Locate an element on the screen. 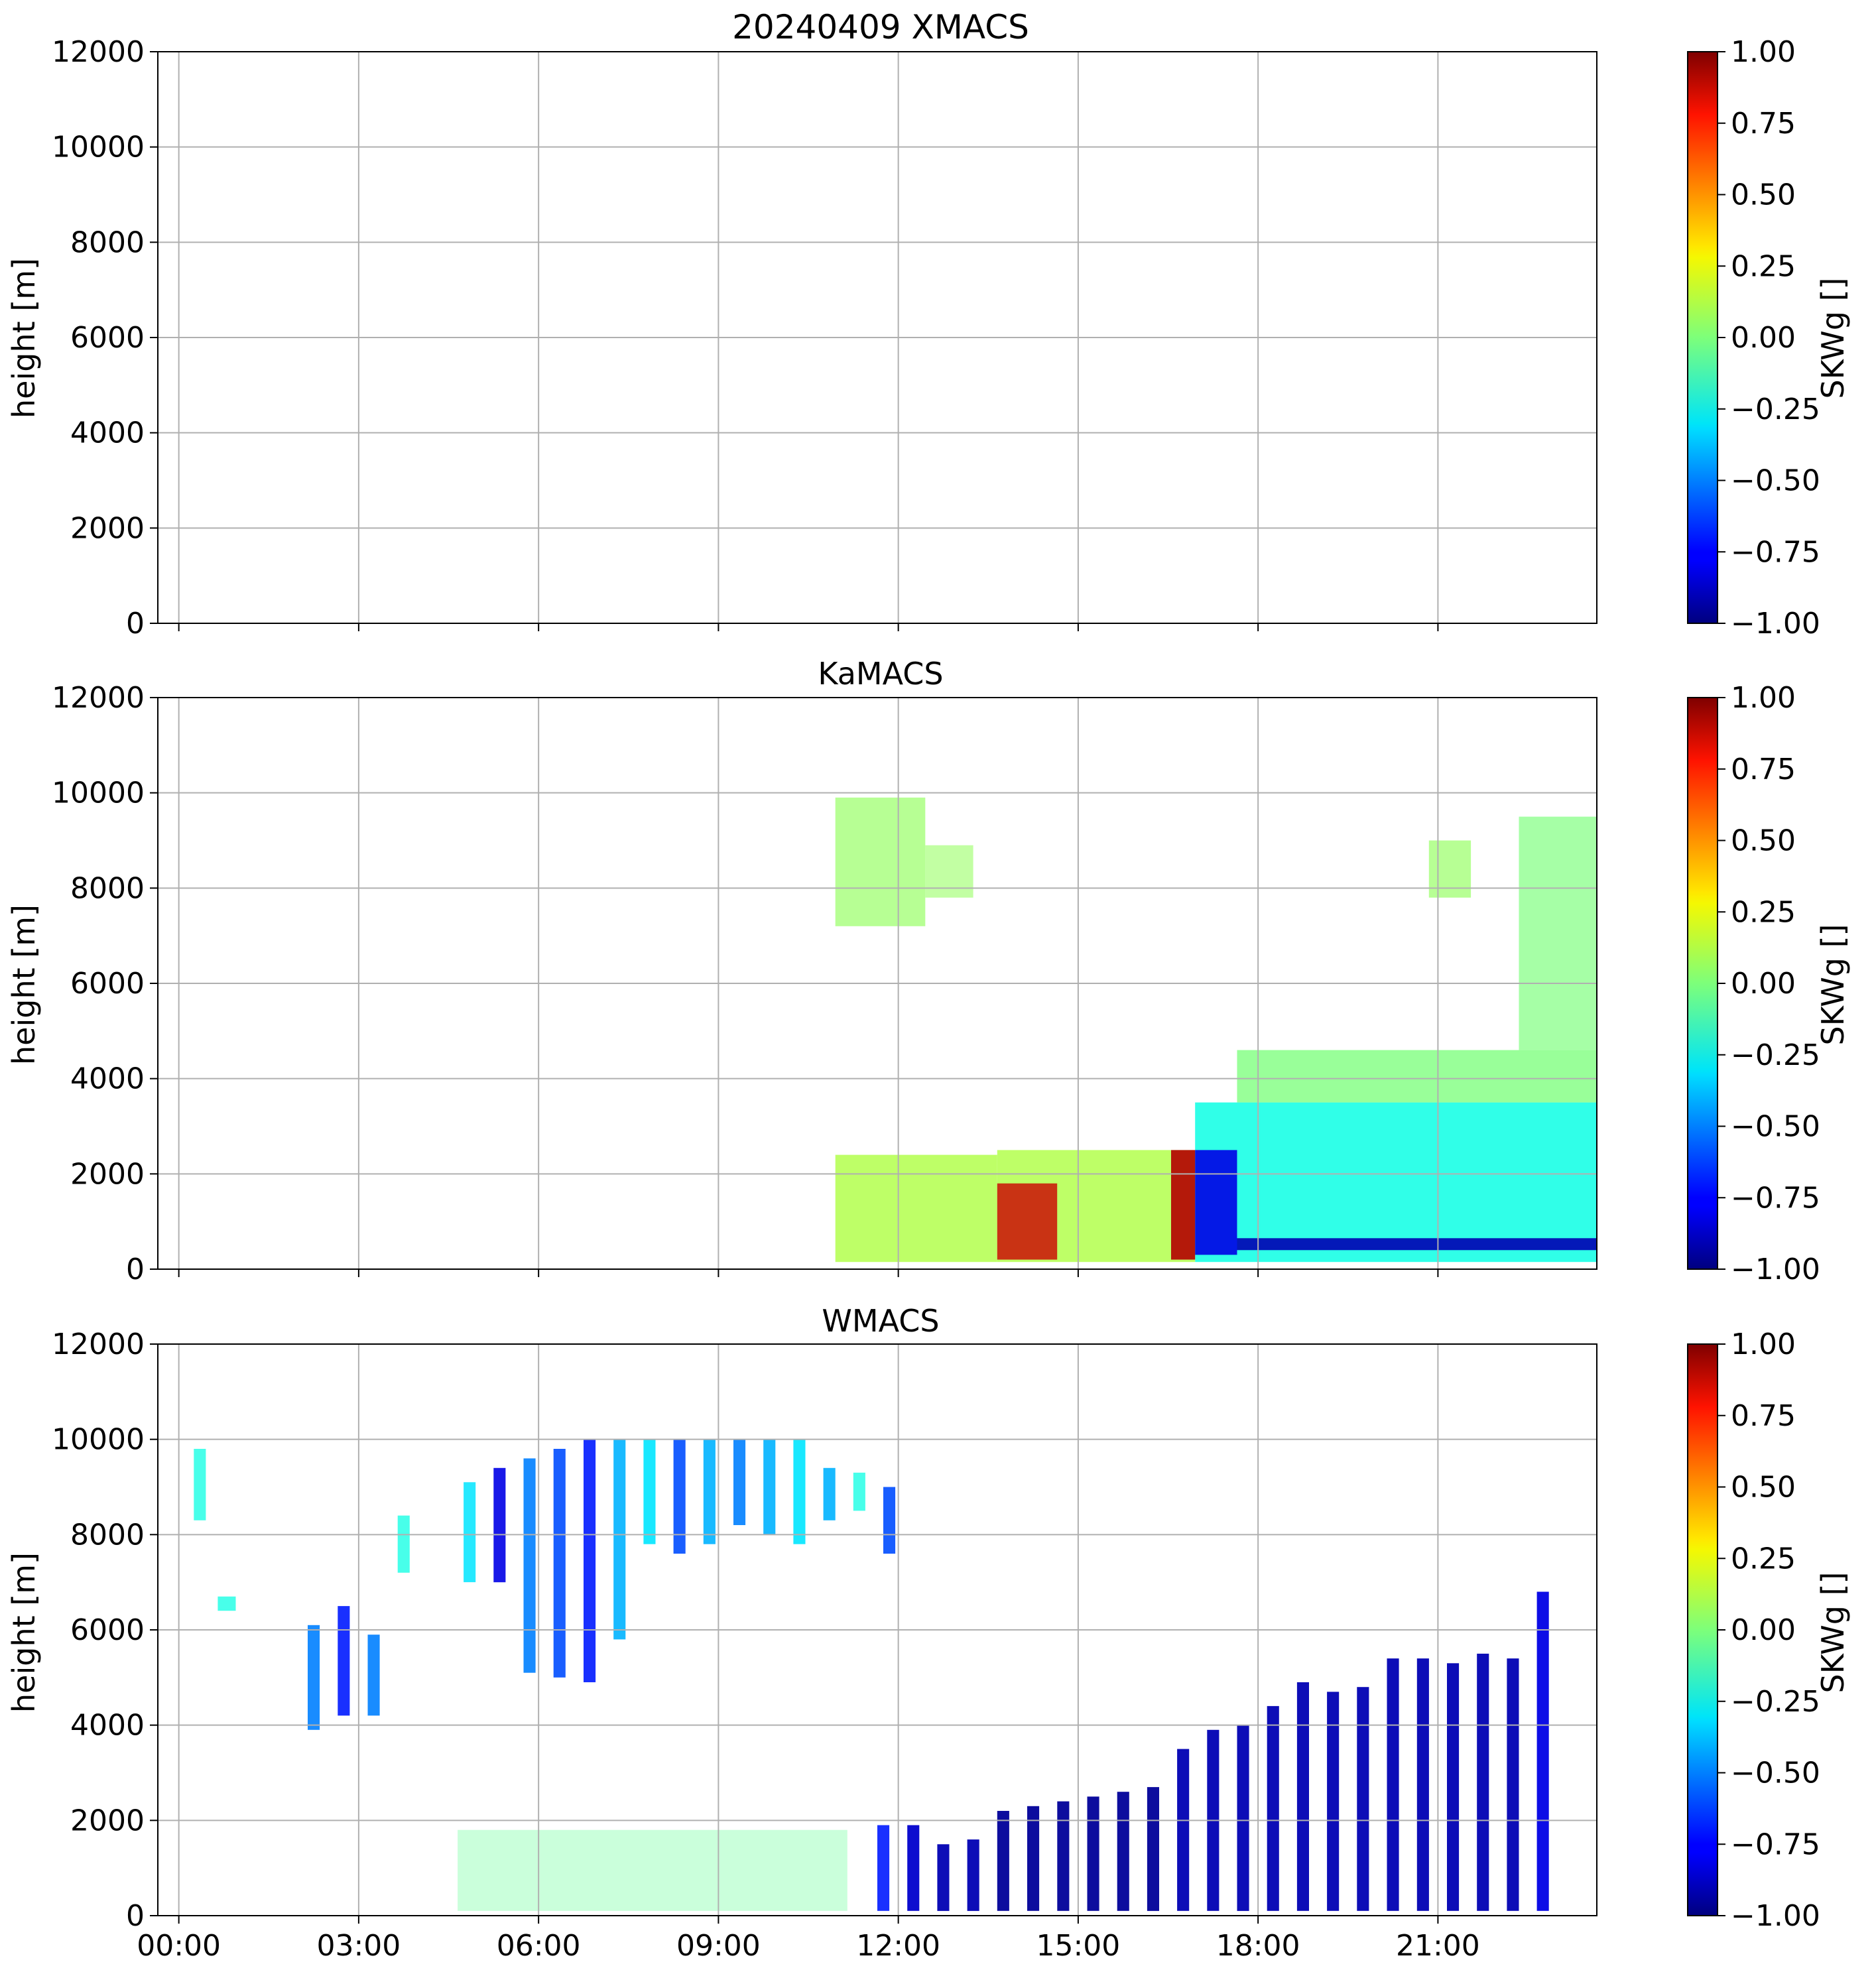 Image resolution: width=1876 pixels, height=1976 pixels. x-axis: 00:00 03:00 06:00 09:00 12:00 15:00 18:00 21:00 is located at coordinates (808, 1939).